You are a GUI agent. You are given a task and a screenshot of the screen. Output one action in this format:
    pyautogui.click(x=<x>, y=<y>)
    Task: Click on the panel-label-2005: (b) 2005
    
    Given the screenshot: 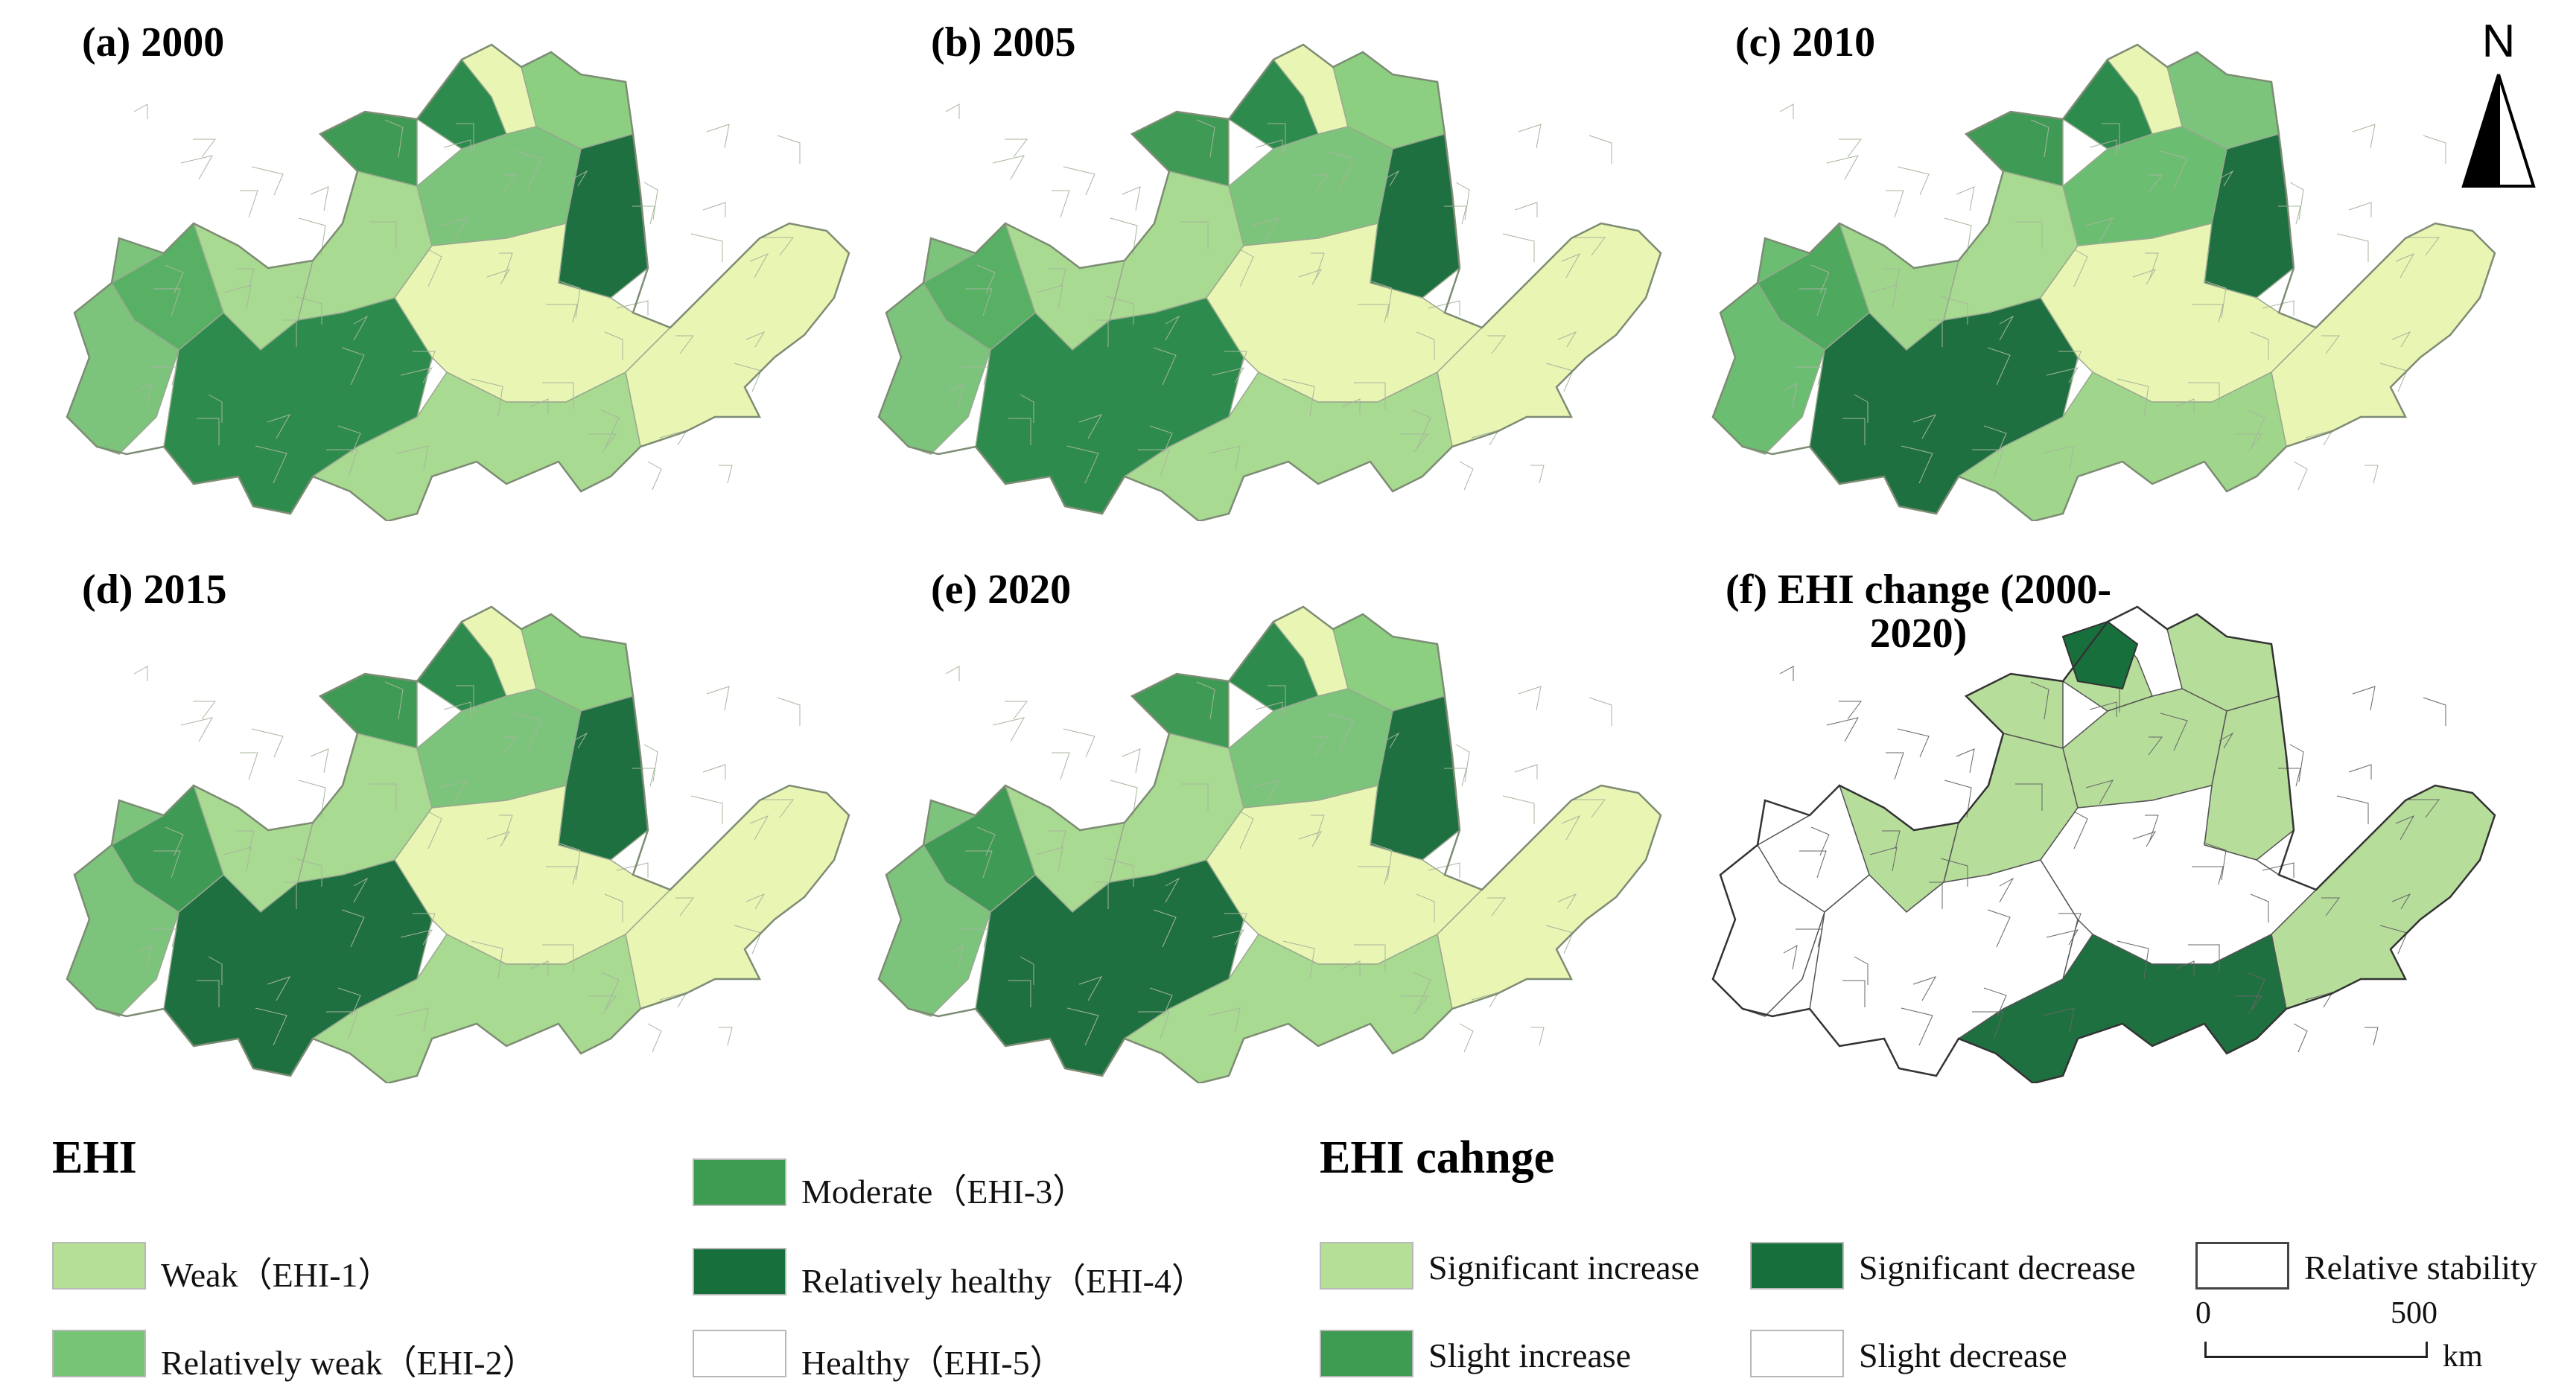 What is the action you would take?
    pyautogui.click(x=1003, y=42)
    